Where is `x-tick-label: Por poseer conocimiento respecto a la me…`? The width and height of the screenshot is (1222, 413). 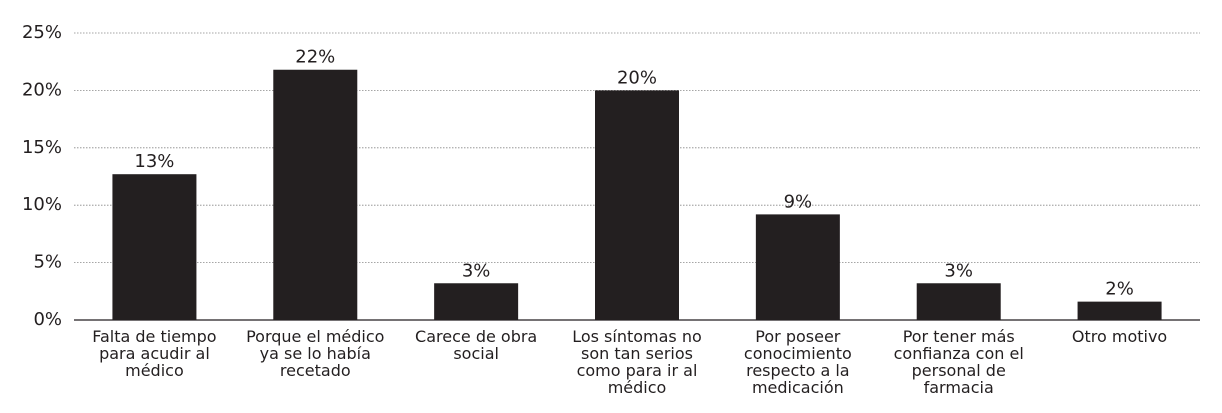 x-tick-label: Por poseer conocimiento respecto a la me… is located at coordinates (797, 362).